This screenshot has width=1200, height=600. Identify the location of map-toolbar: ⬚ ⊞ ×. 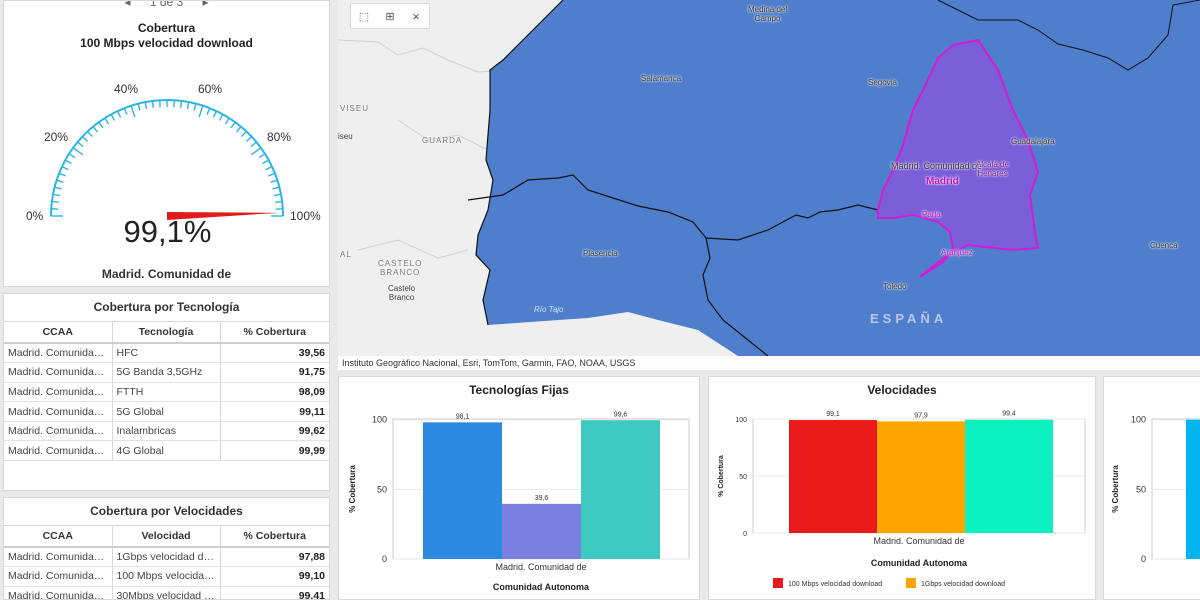
(390, 16).